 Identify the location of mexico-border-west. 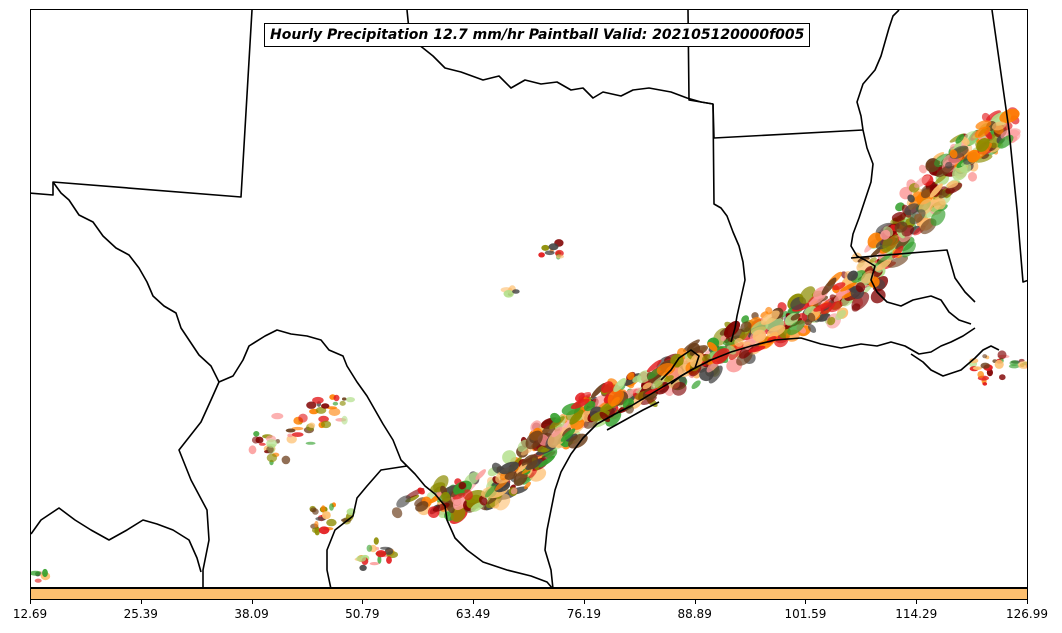
(116, 540).